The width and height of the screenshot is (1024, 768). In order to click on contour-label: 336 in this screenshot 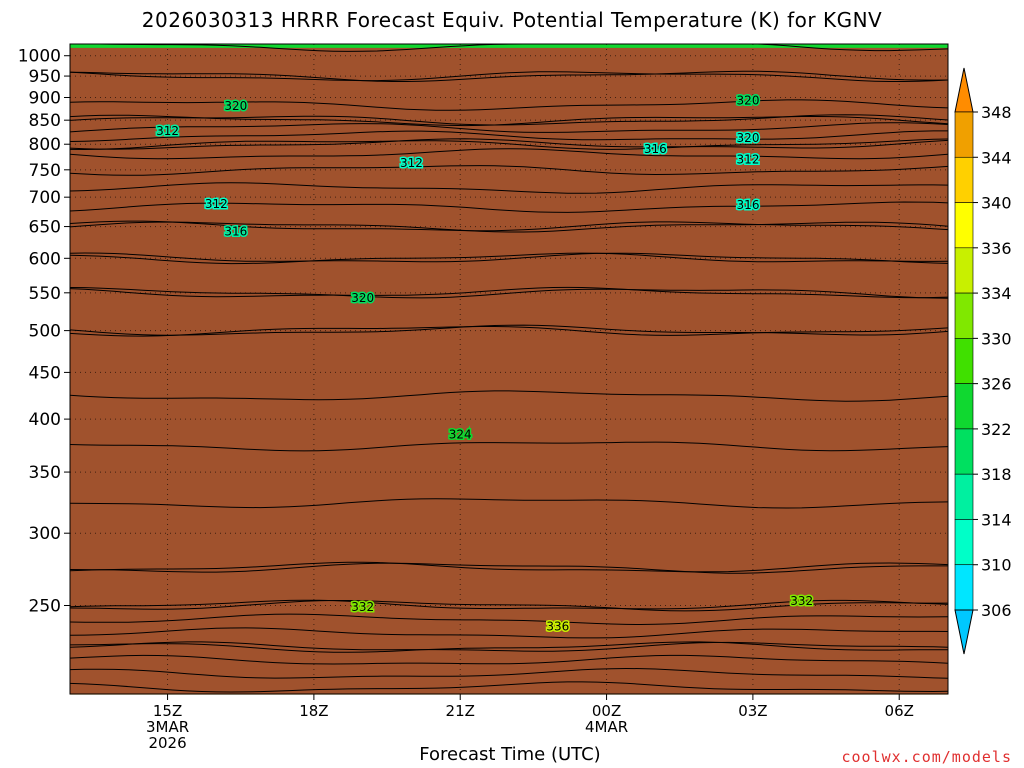, I will do `click(557, 627)`.